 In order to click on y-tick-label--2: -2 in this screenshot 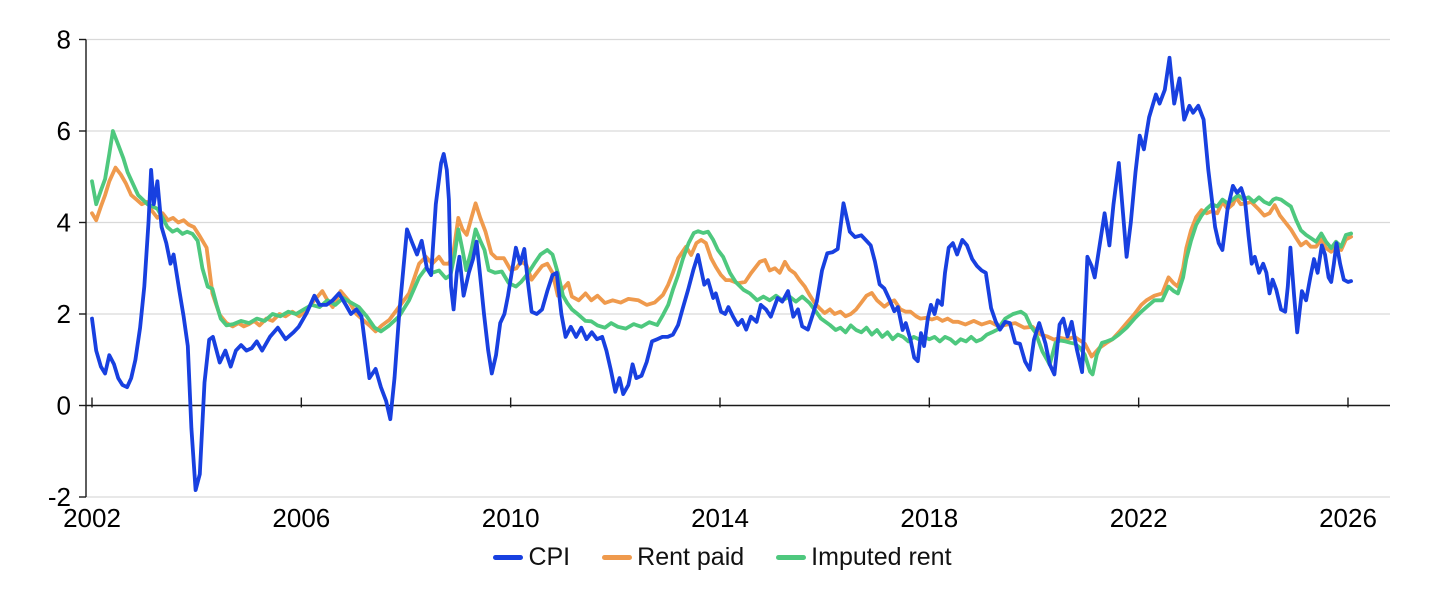, I will do `click(59, 497)`.